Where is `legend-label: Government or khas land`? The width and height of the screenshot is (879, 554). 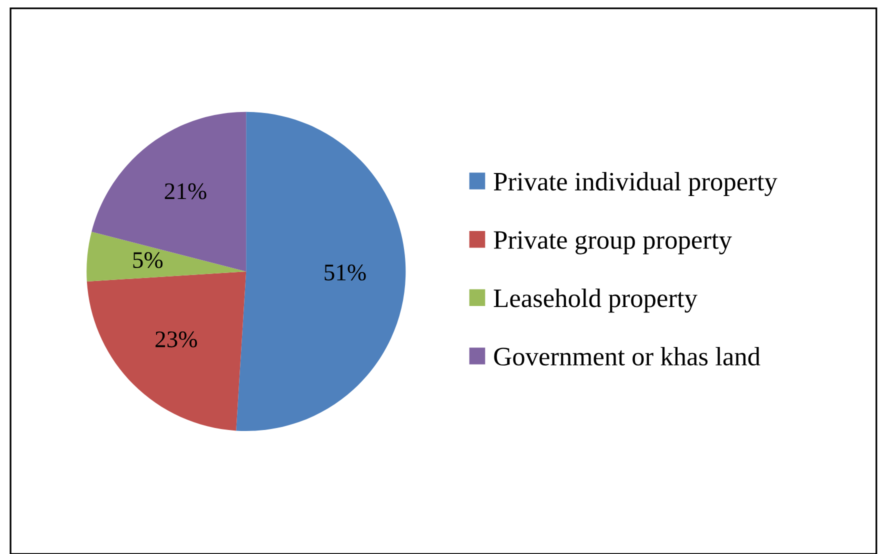 legend-label: Government or khas land is located at coordinates (627, 356).